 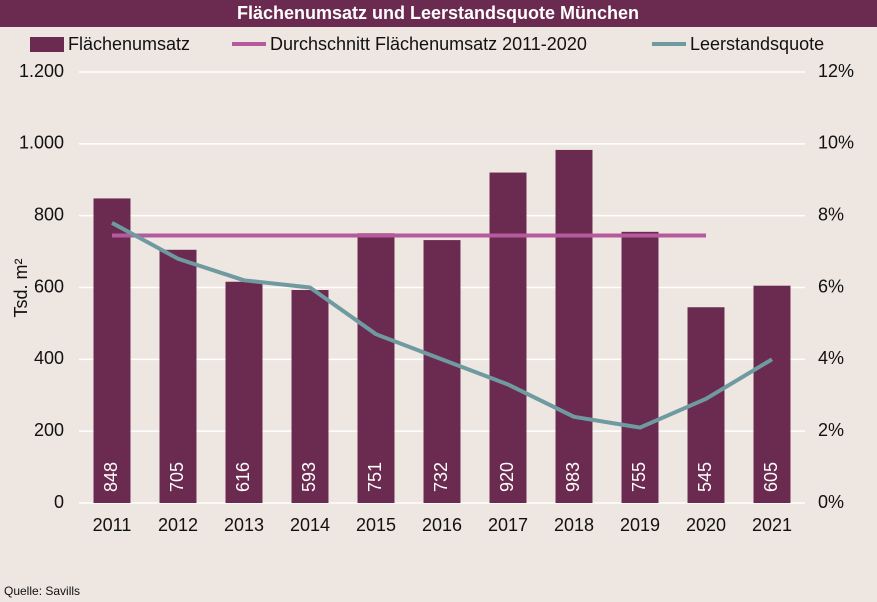 What do you see at coordinates (243, 477) in the screenshot?
I see `data-label: 616` at bounding box center [243, 477].